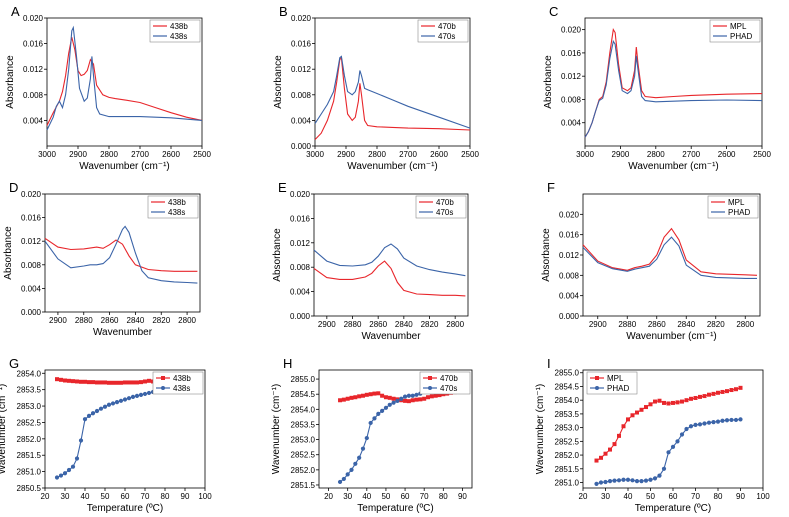 Image resolution: width=789 pixels, height=517 pixels. Describe the element at coordinates (123, 332) in the screenshot. I see `x-axis-label: Wavenumber` at that location.